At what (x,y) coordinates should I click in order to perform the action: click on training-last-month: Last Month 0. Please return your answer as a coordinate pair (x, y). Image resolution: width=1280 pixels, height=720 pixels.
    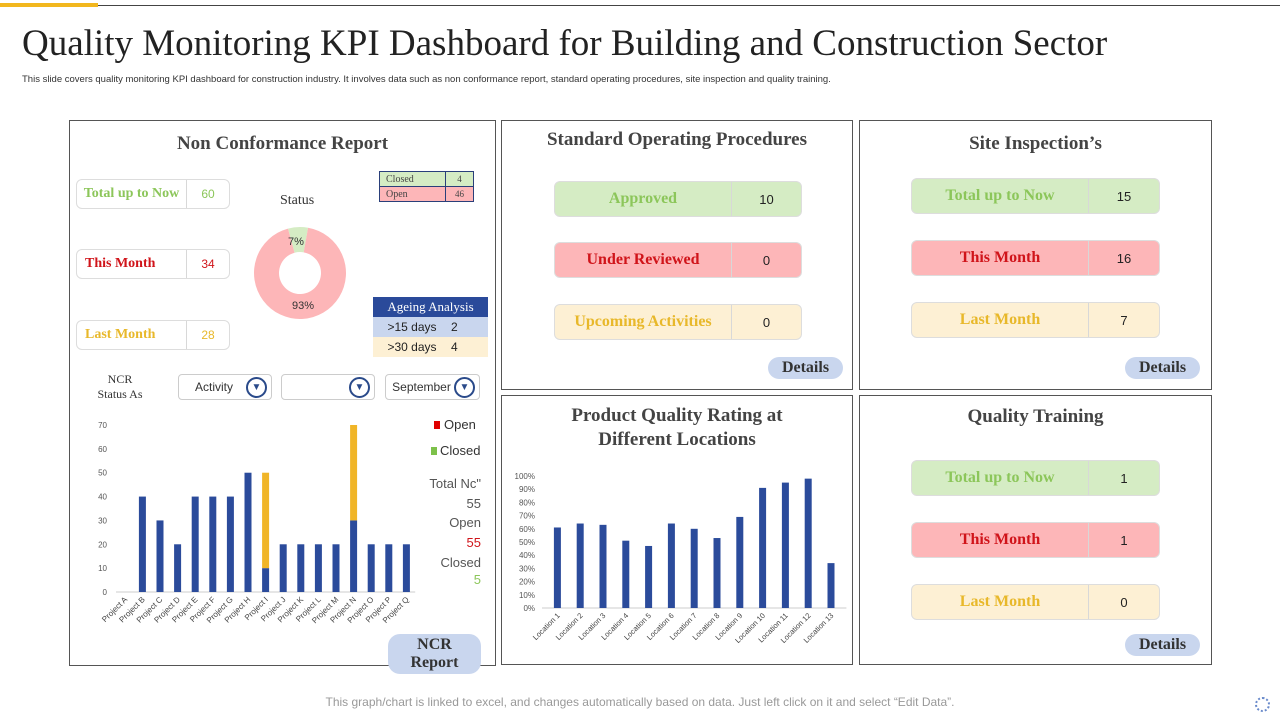
    Looking at the image, I should click on (1035, 602).